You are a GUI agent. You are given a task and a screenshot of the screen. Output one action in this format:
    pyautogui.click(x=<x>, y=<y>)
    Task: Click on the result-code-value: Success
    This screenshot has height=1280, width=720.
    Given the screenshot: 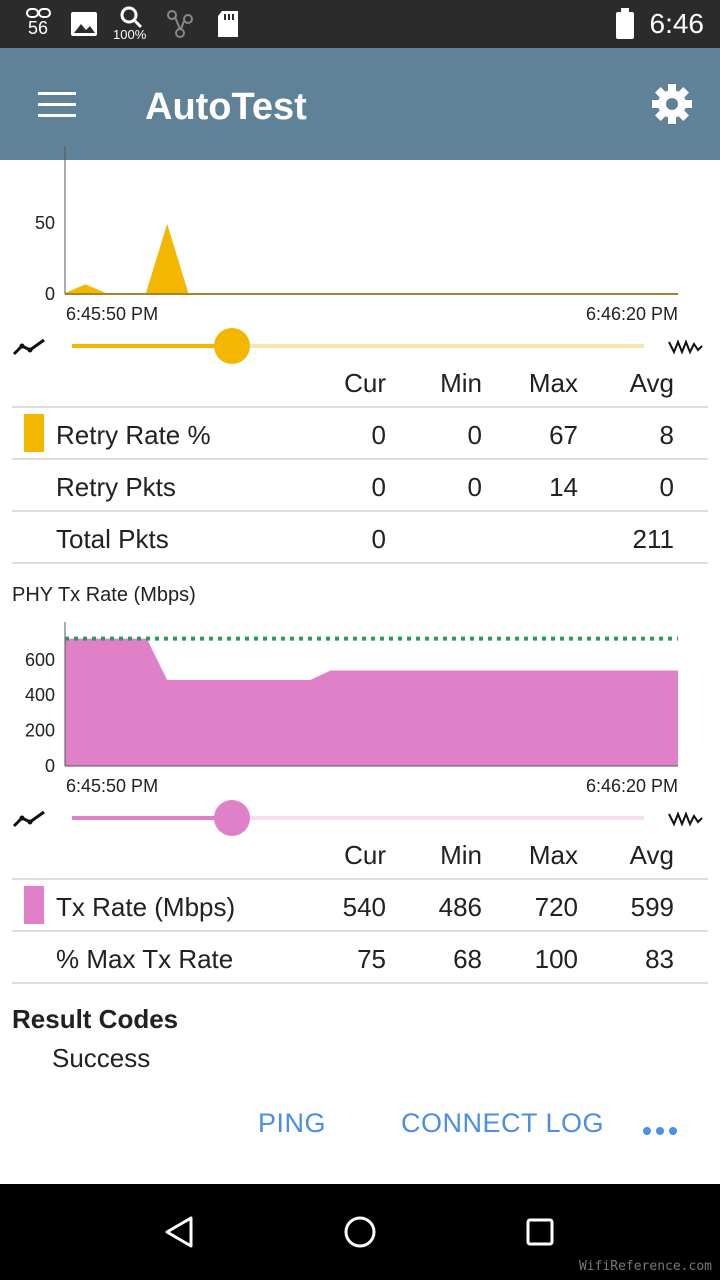 What is the action you would take?
    pyautogui.click(x=101, y=1058)
    